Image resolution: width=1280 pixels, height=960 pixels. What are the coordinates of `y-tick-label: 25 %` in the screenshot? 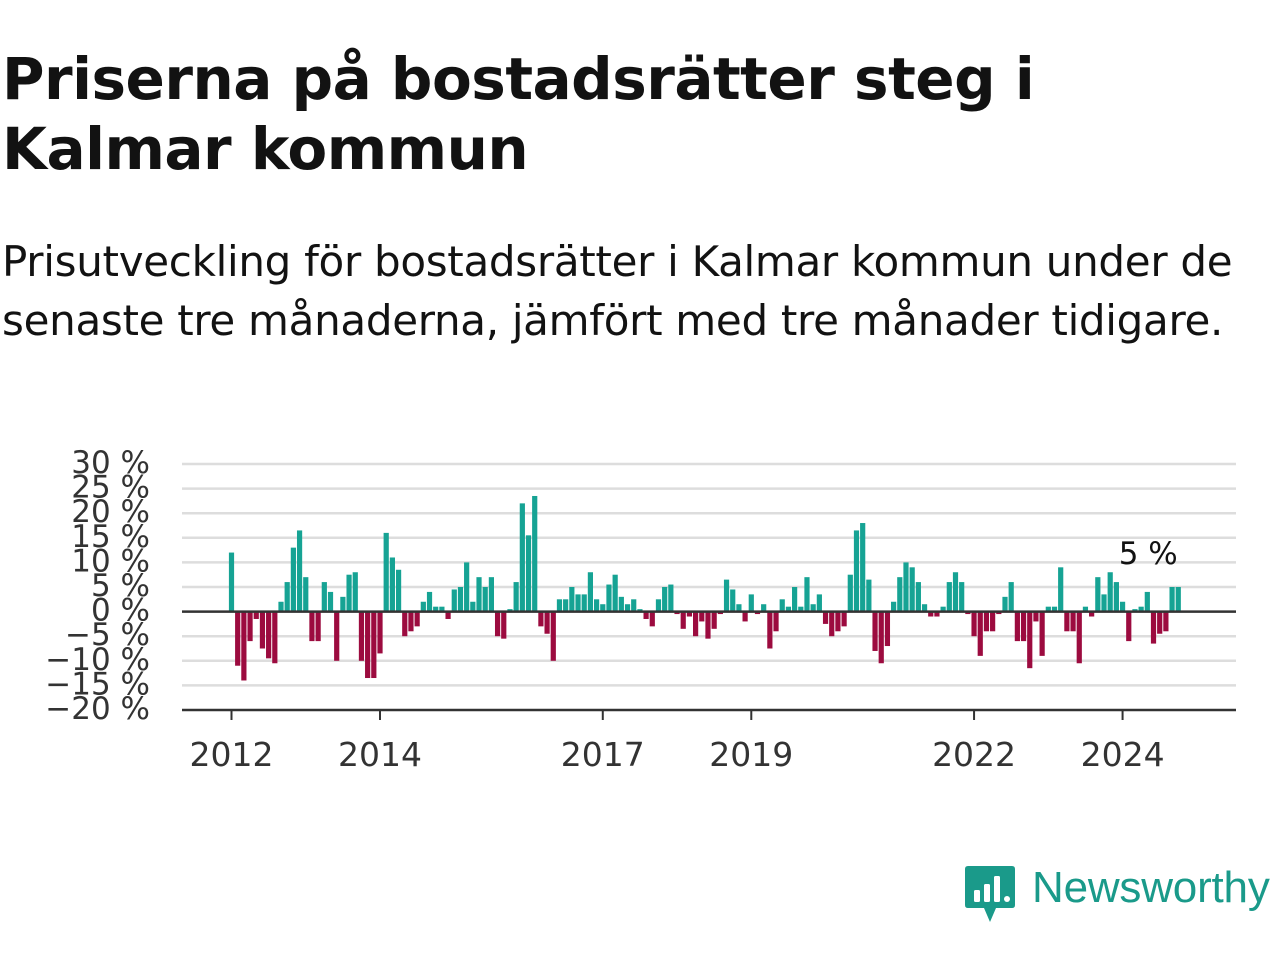 It's located at (110, 488).